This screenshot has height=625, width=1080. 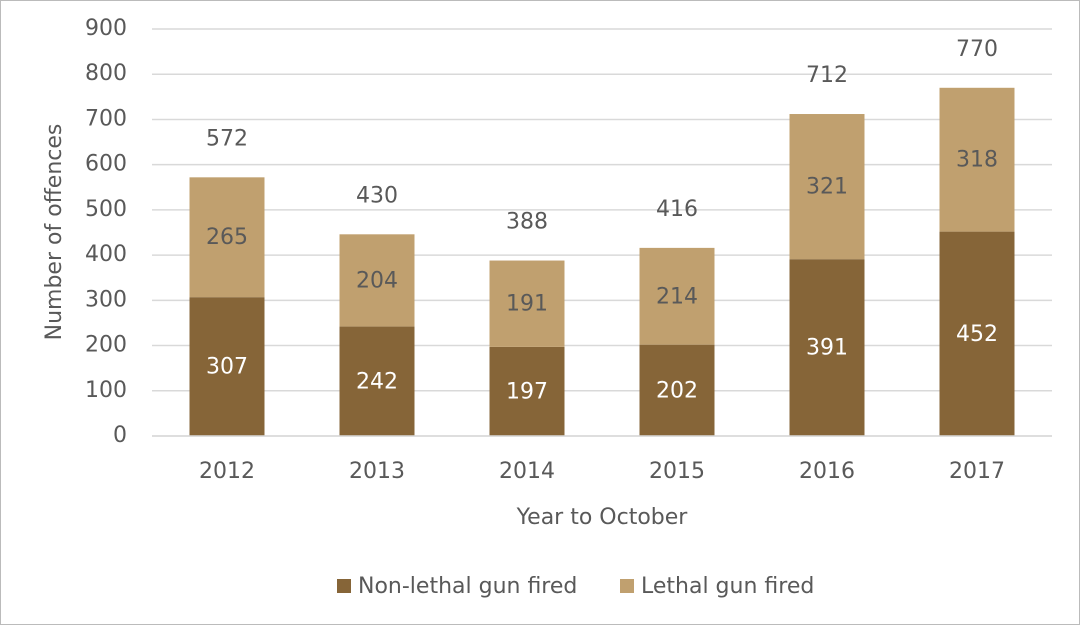 What do you see at coordinates (467, 586) in the screenshot?
I see `legend-label: Non-lethal gun fired` at bounding box center [467, 586].